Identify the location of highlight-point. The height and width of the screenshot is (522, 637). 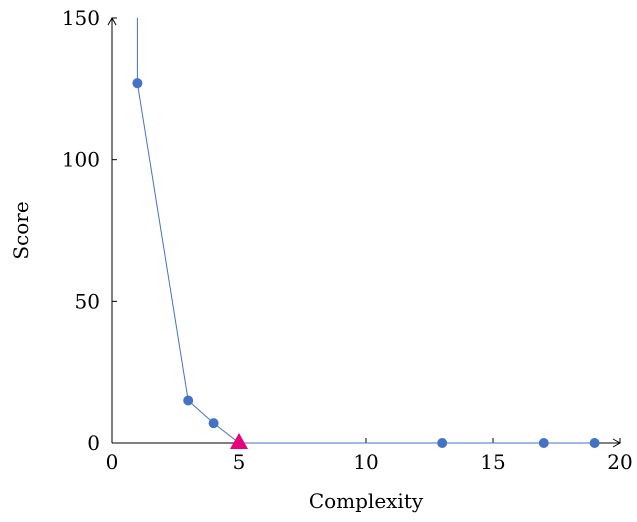
(239, 441).